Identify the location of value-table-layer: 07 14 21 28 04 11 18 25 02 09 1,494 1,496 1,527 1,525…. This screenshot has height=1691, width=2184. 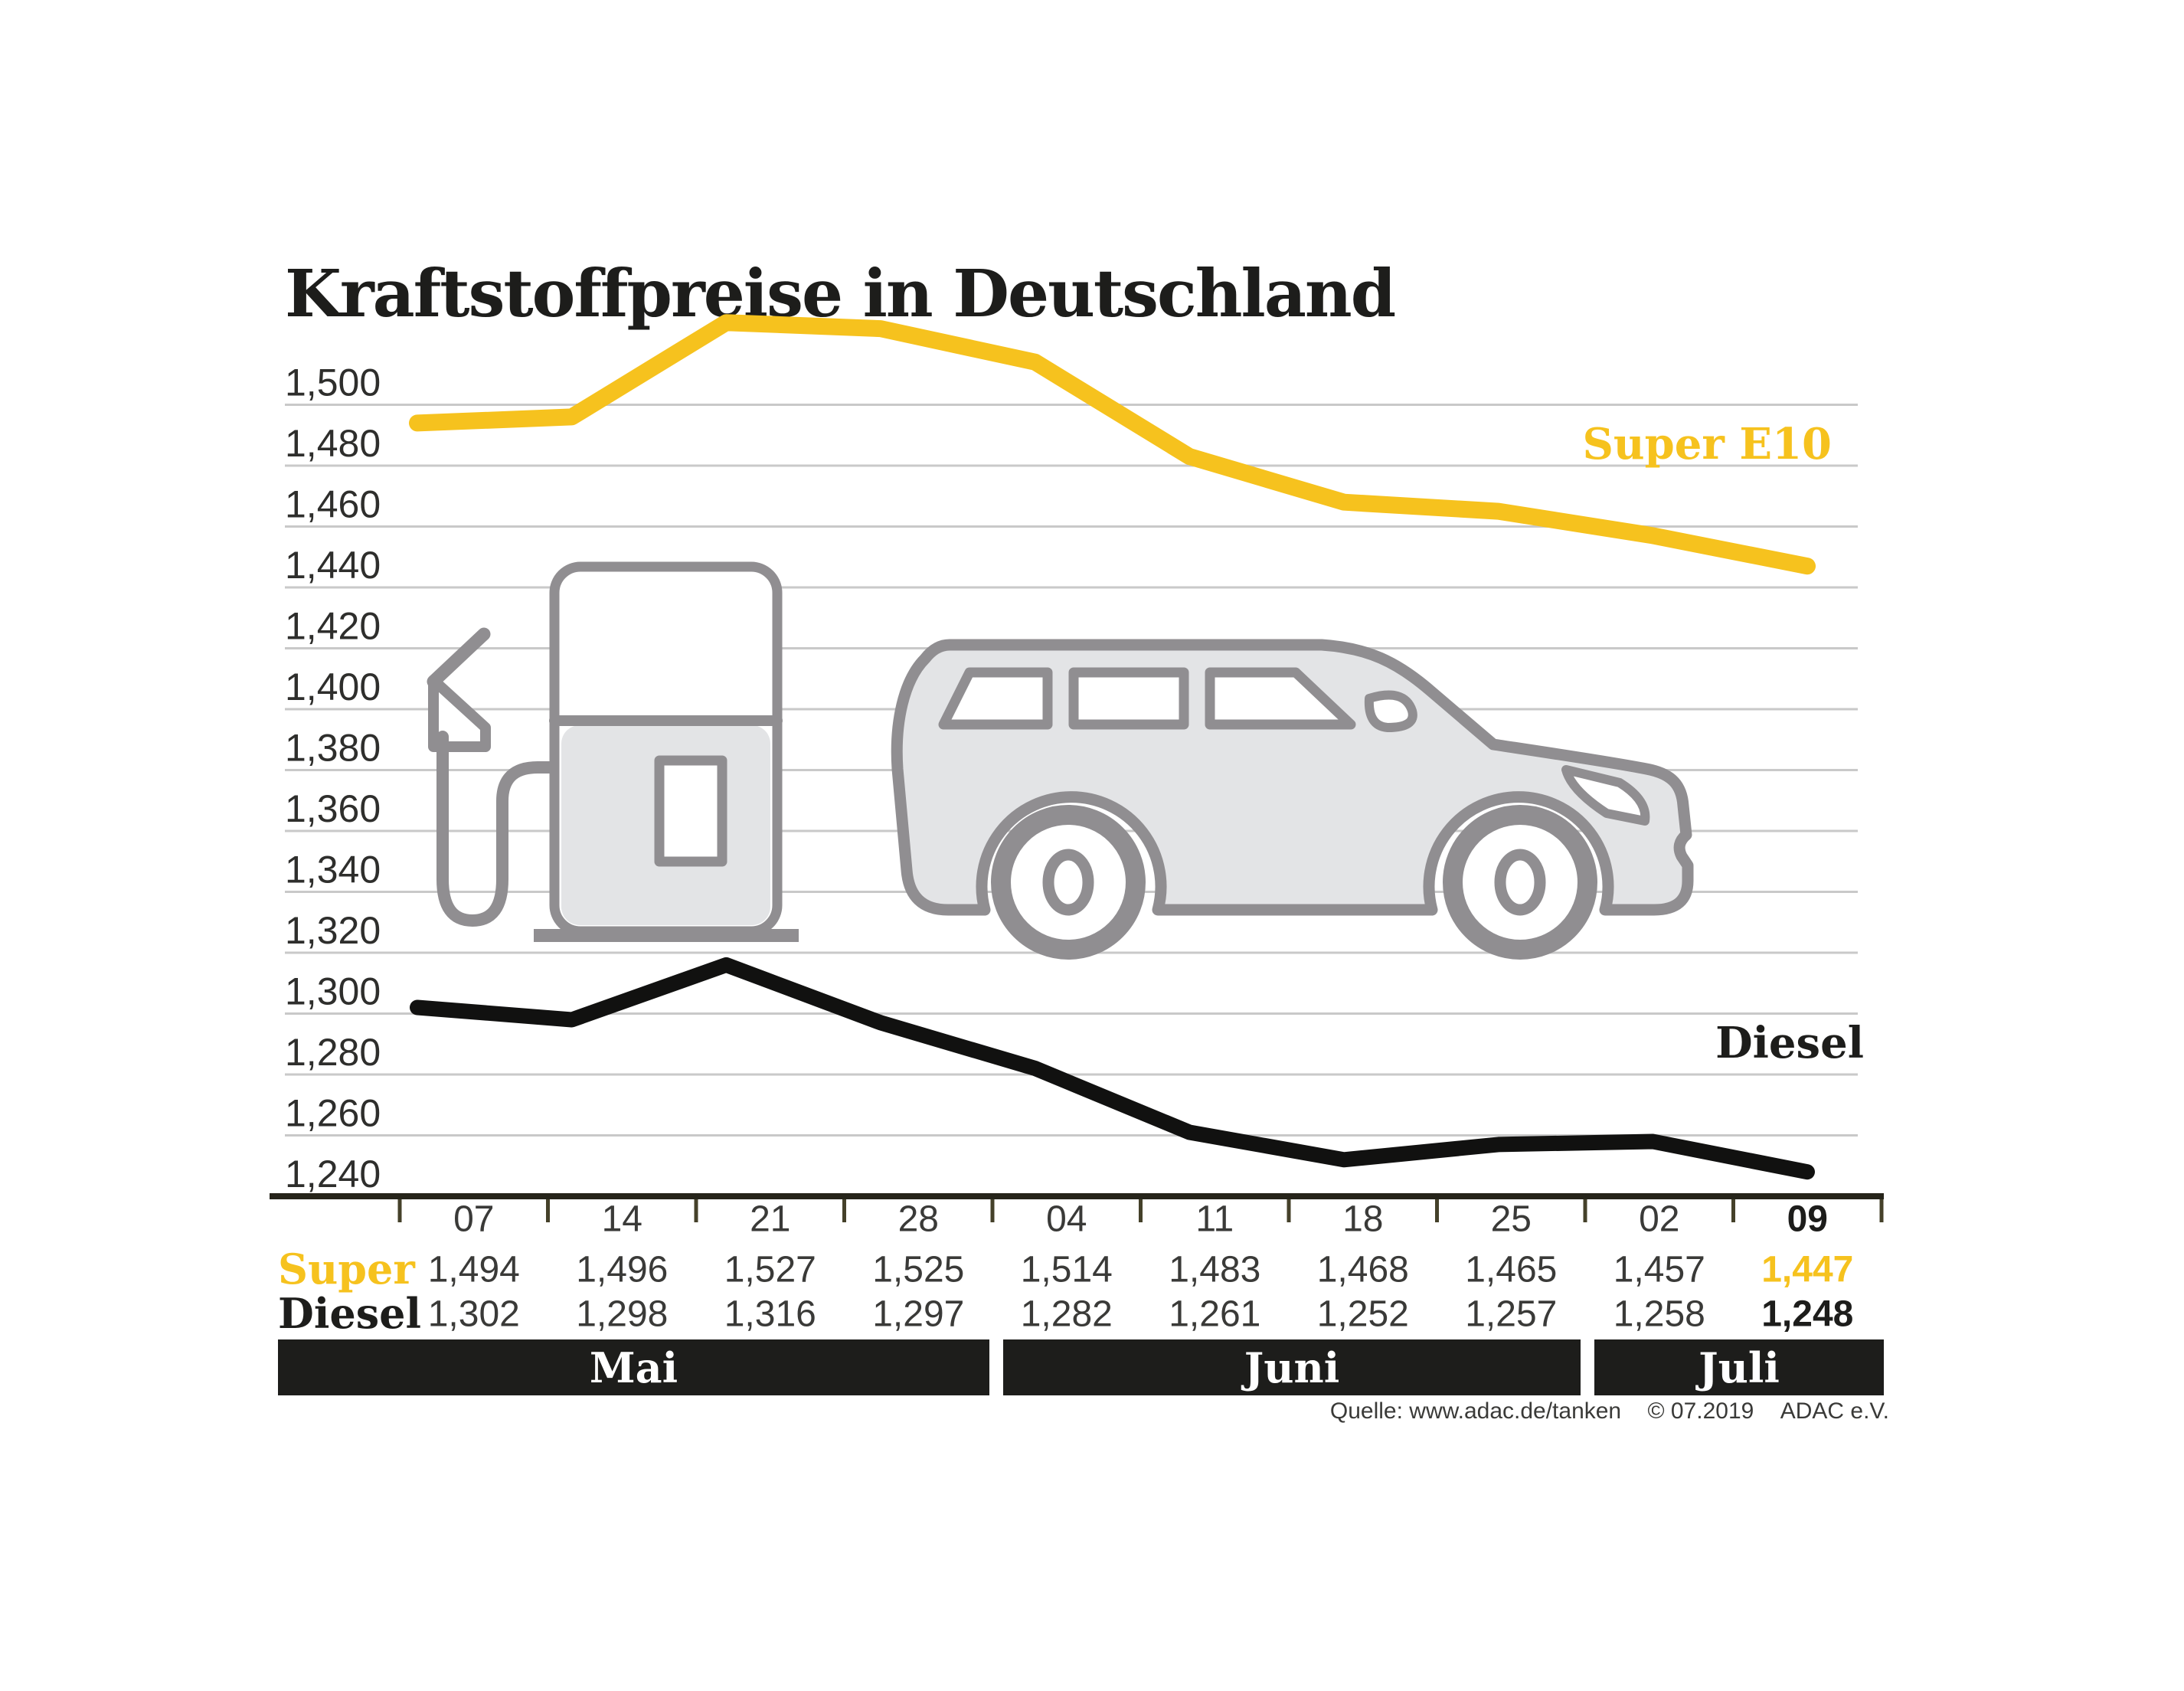
(1141, 1267).